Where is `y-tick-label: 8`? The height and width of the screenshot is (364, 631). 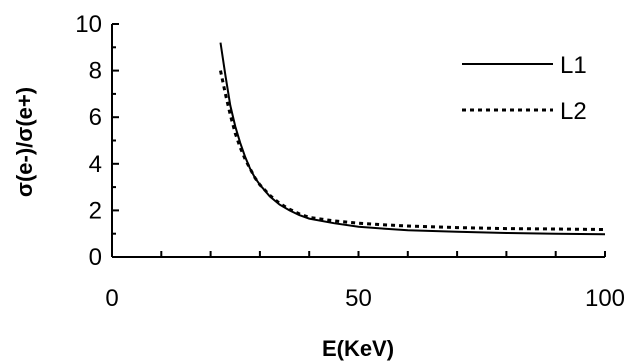 y-tick-label: 8 is located at coordinates (95, 71).